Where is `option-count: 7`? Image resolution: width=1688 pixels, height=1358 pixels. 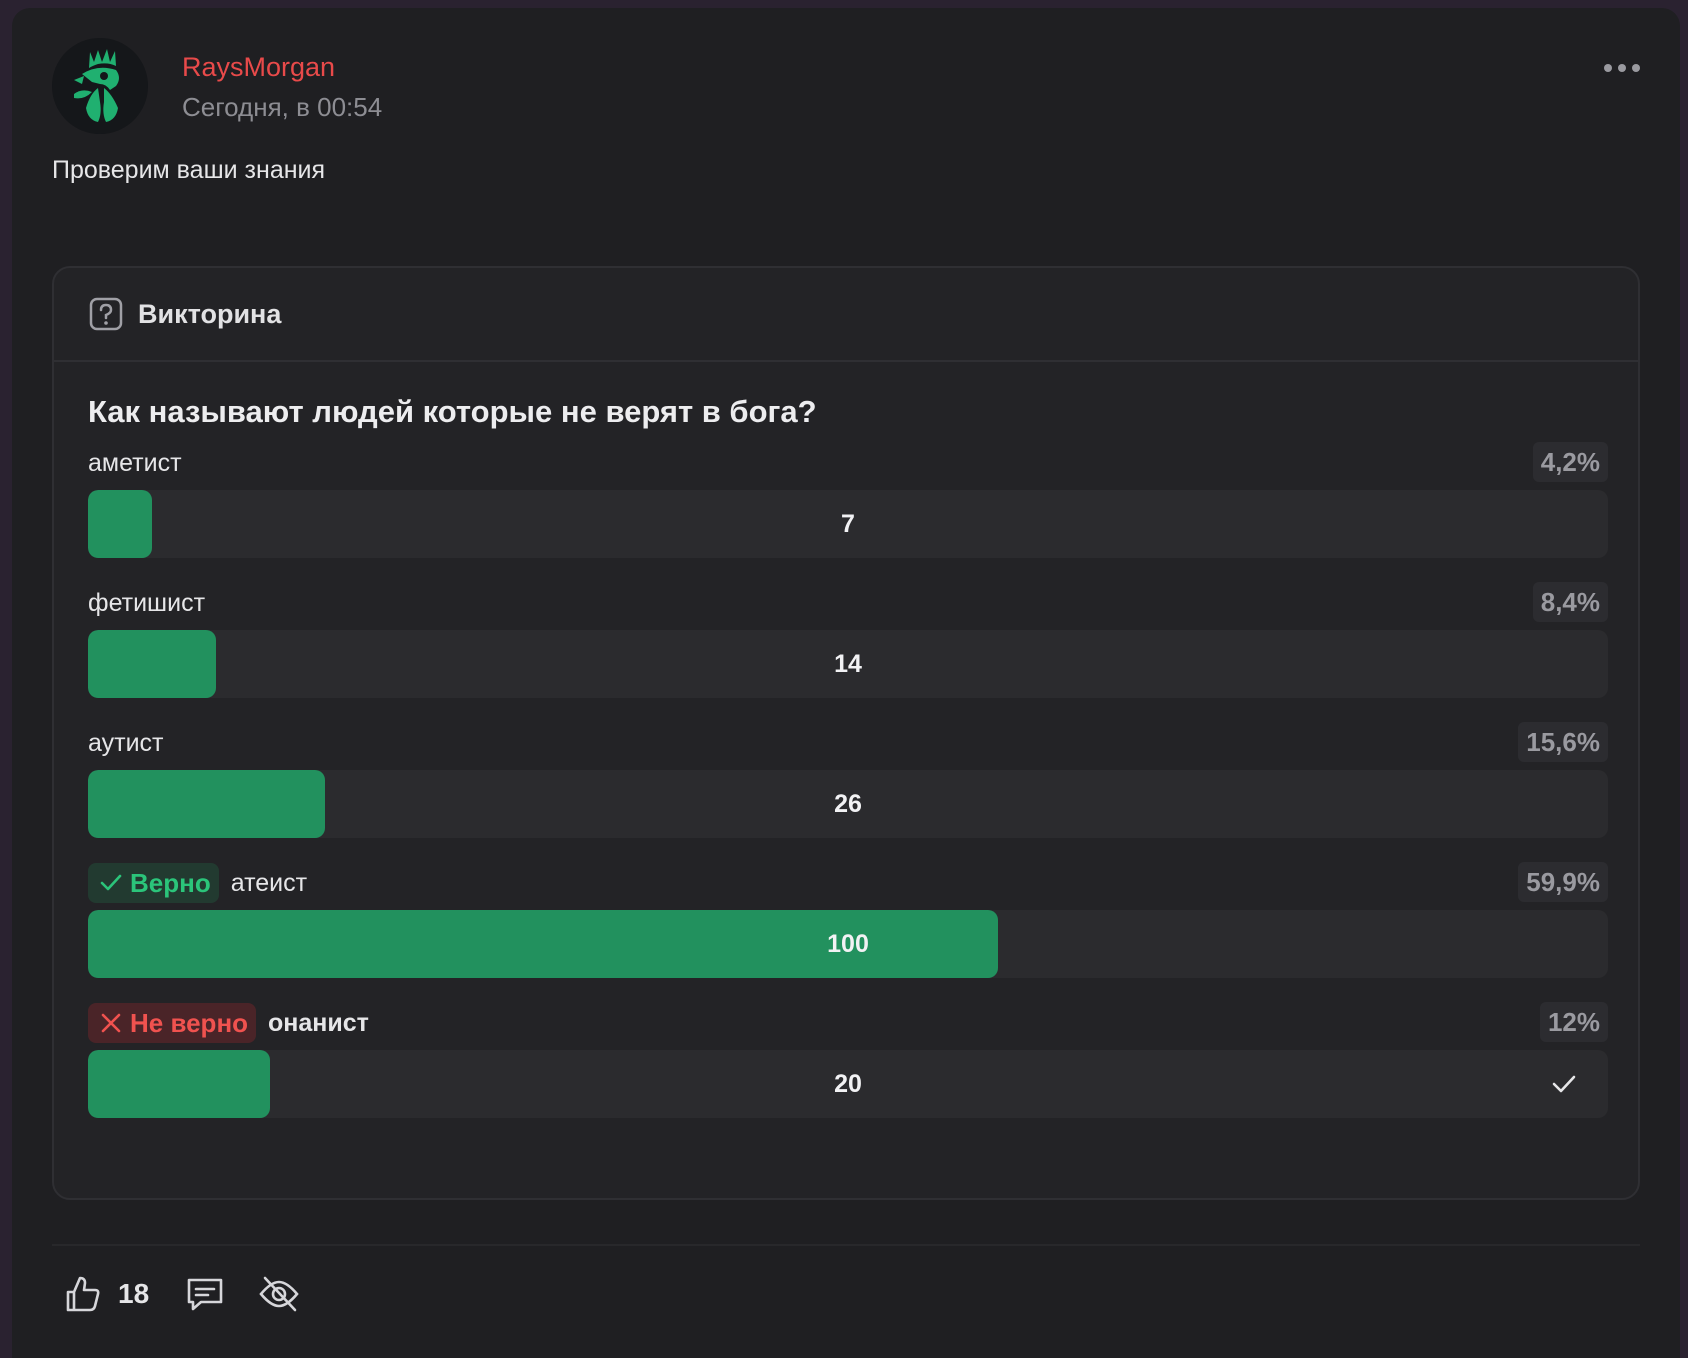 option-count: 7 is located at coordinates (848, 523).